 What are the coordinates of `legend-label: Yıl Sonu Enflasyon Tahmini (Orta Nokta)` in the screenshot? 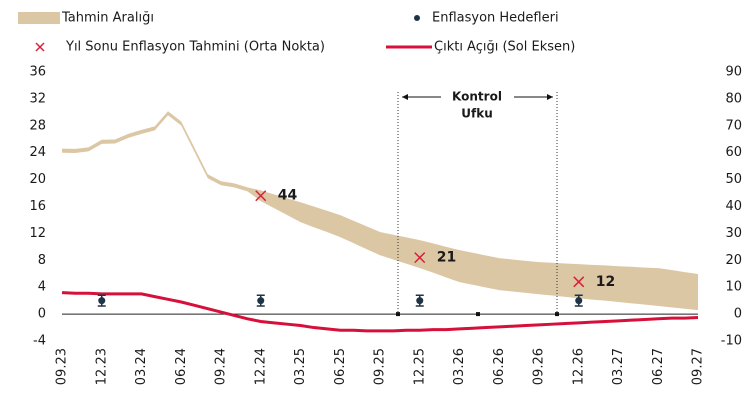 It's located at (195, 47).